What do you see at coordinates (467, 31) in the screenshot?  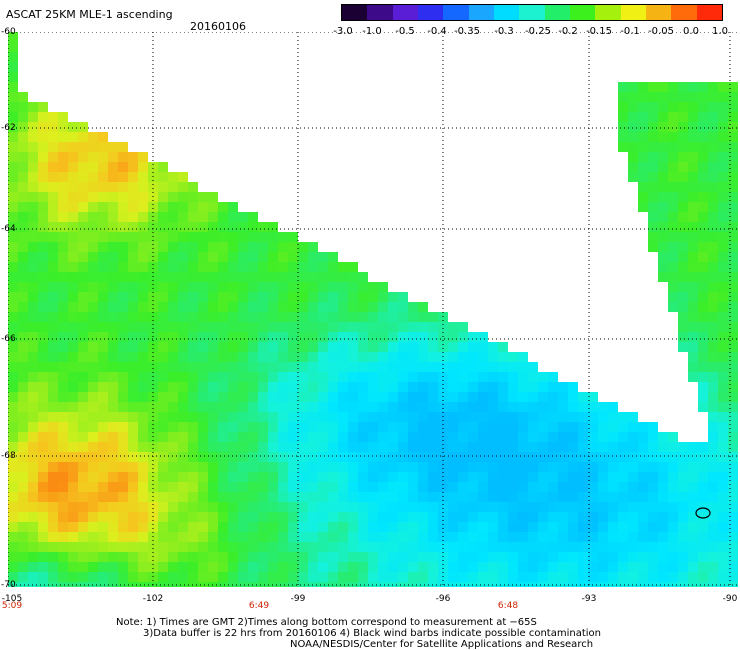 I see `colorbar-label: -0.35` at bounding box center [467, 31].